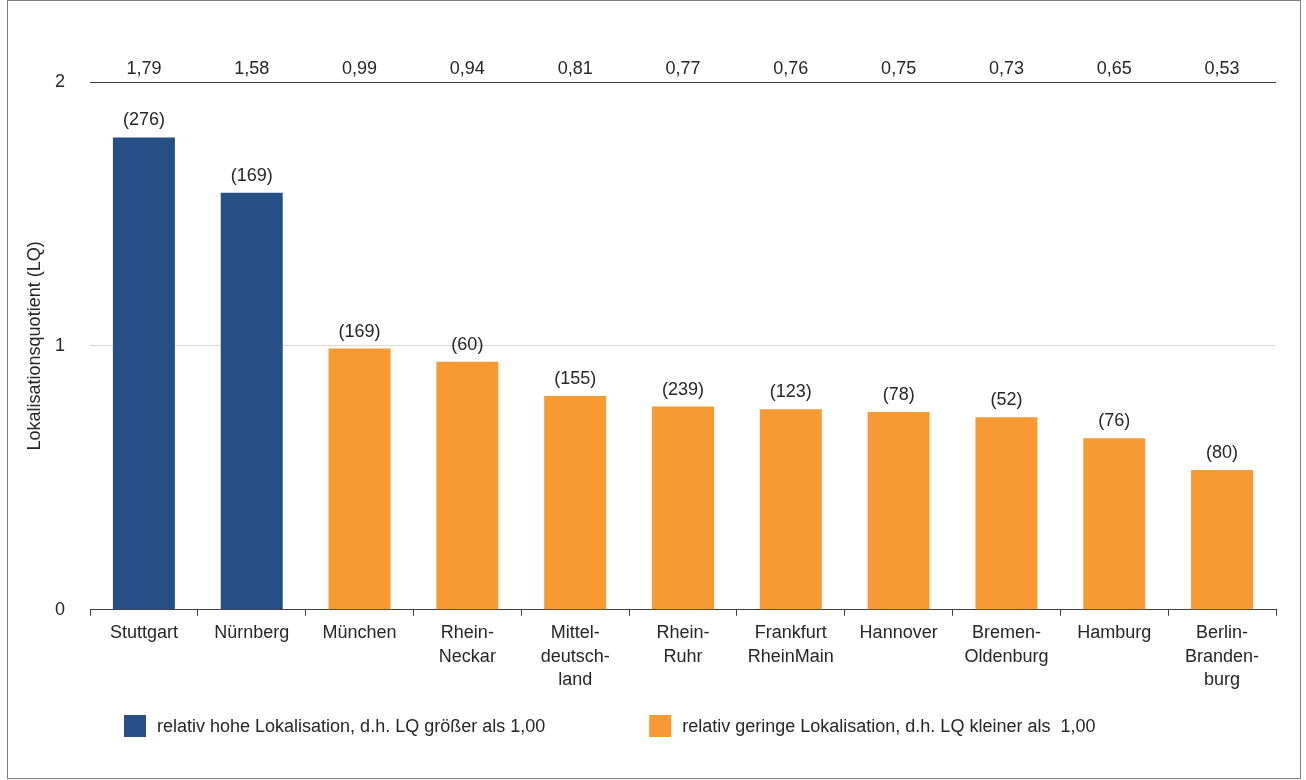 This screenshot has height=780, width=1306. Describe the element at coordinates (1006, 644) in the screenshot. I see `x-tick-label: Bremen- Oldenburg` at that location.